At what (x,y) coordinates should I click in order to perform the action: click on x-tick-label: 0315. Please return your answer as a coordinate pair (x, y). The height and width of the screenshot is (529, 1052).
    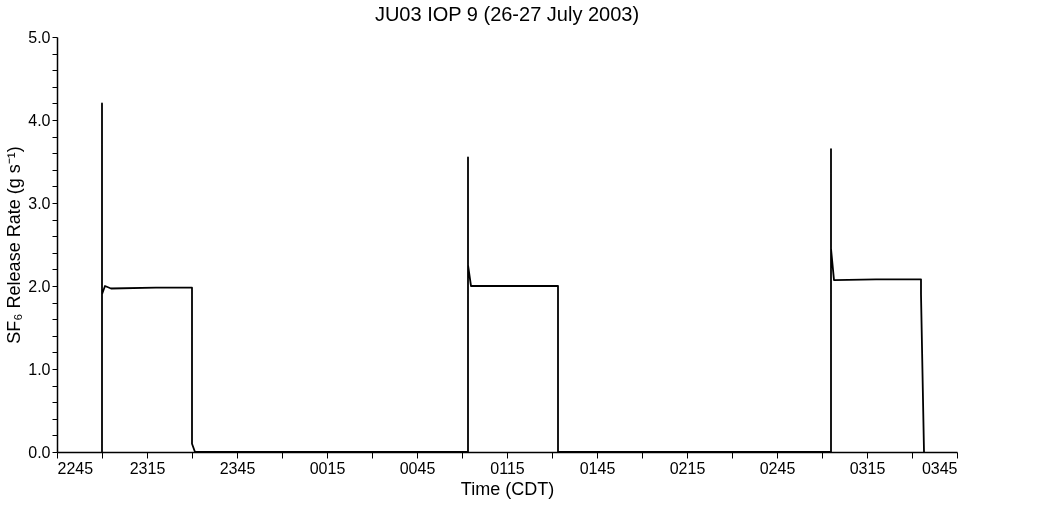
    Looking at the image, I should click on (867, 468).